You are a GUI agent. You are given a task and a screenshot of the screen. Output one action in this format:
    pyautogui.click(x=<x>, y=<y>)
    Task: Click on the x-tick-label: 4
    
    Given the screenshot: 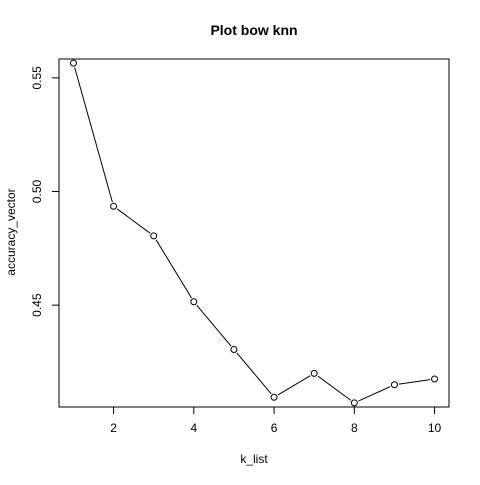 What is the action you would take?
    pyautogui.click(x=193, y=428)
    